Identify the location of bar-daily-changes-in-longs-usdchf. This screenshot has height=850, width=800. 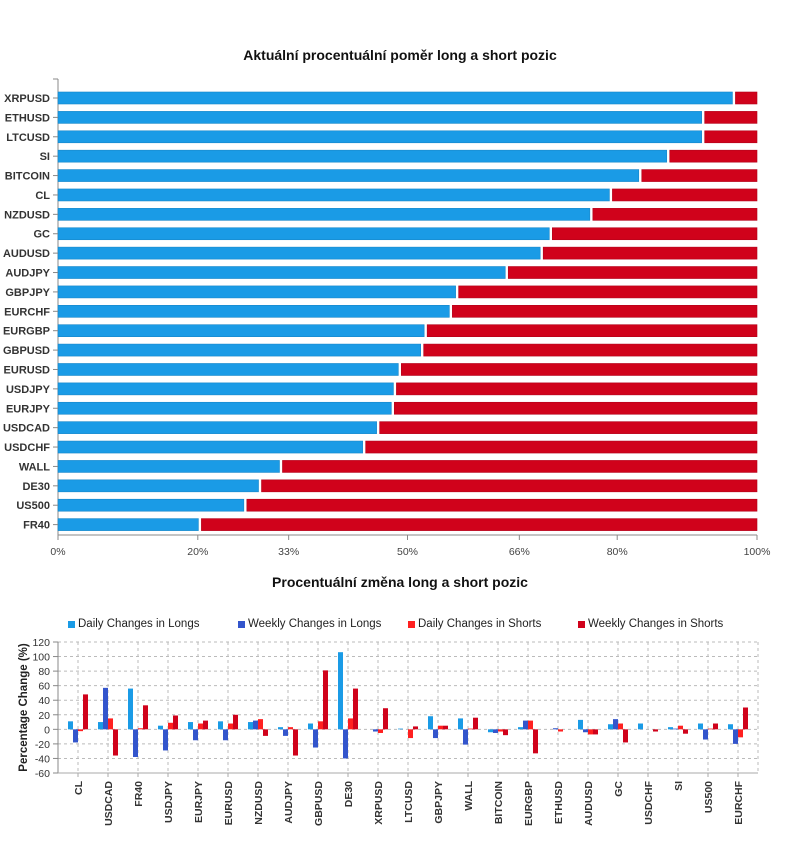
(640, 726).